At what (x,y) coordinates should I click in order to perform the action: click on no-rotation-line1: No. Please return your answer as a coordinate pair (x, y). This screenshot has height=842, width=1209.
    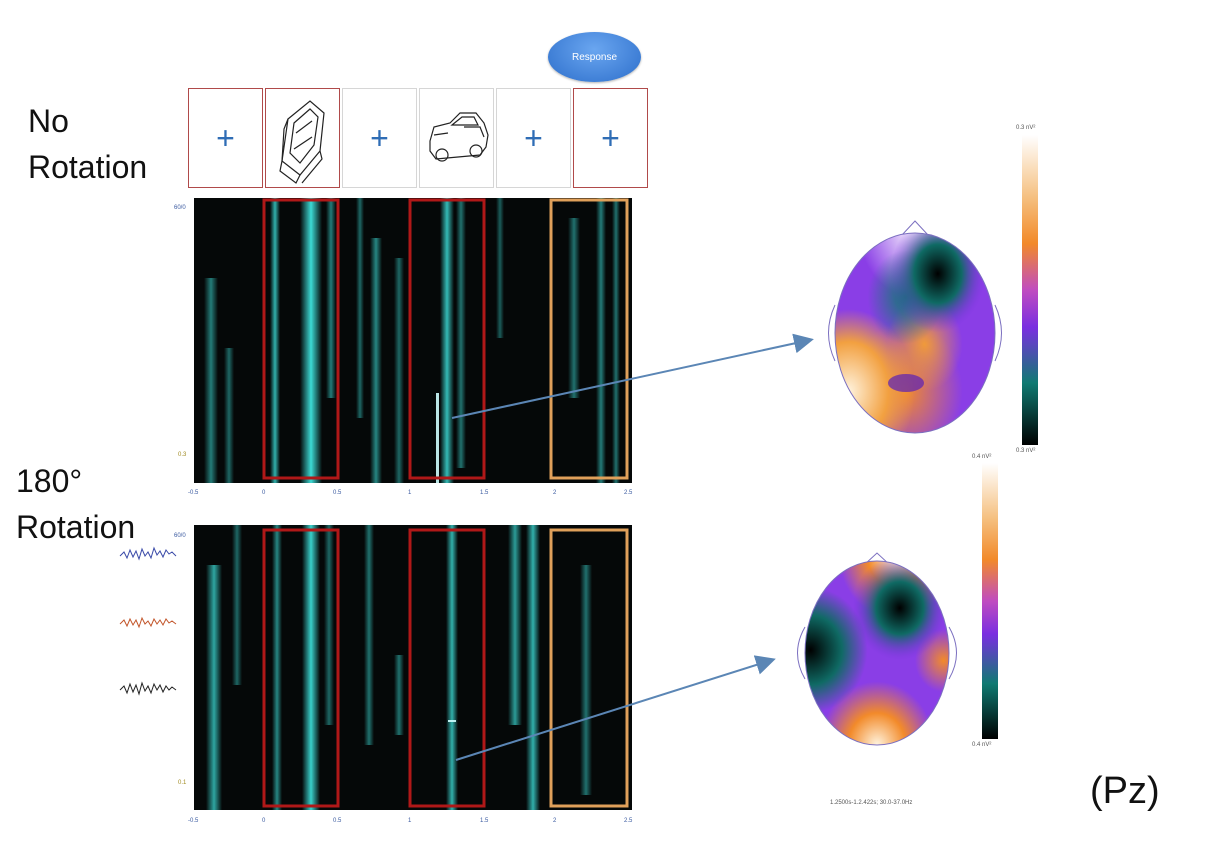
    Looking at the image, I should click on (48, 121).